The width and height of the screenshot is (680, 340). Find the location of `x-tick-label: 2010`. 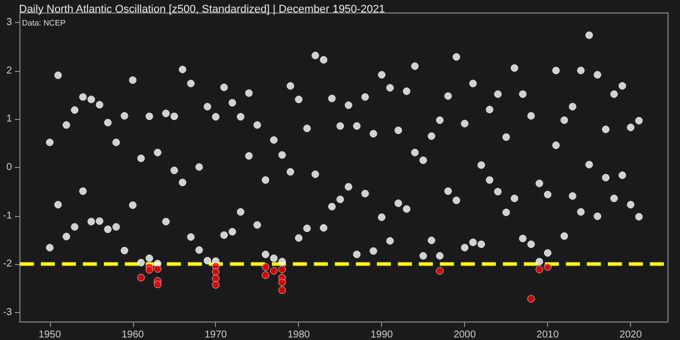

x-tick-label: 2010 is located at coordinates (548, 335).